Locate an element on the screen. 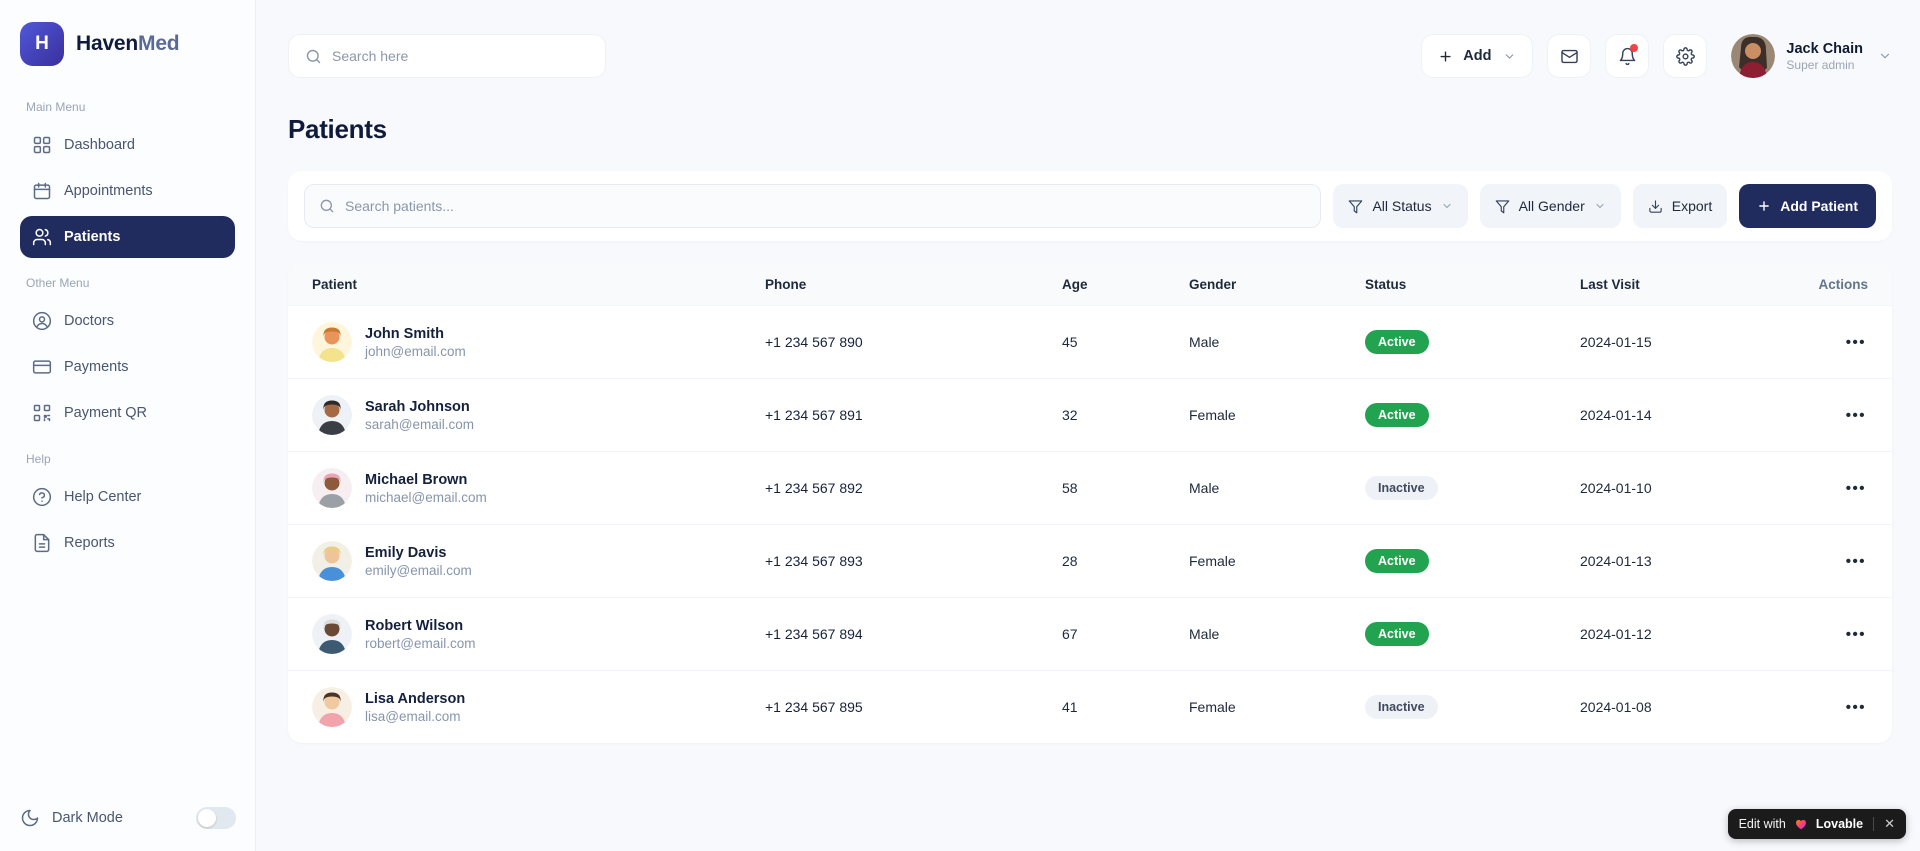 The width and height of the screenshot is (1920, 851). patient-identity: Robert Wilson robert@email.com is located at coordinates (420, 634).